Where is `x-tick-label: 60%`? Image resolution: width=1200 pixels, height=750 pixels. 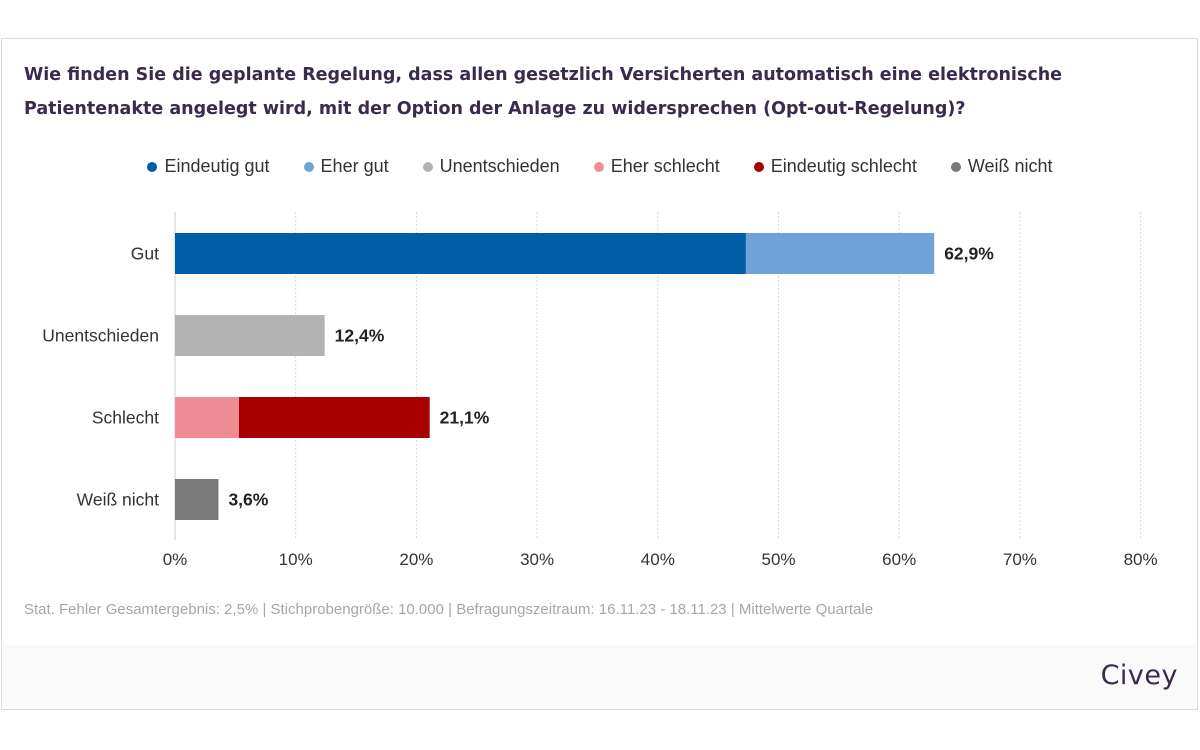
x-tick-label: 60% is located at coordinates (899, 559).